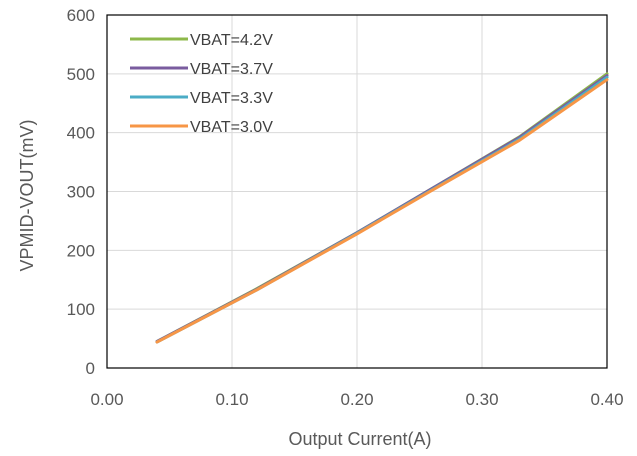 This screenshot has height=456, width=637. What do you see at coordinates (27, 196) in the screenshot?
I see `y-axis-title: VPMID-VOUT(mV)` at bounding box center [27, 196].